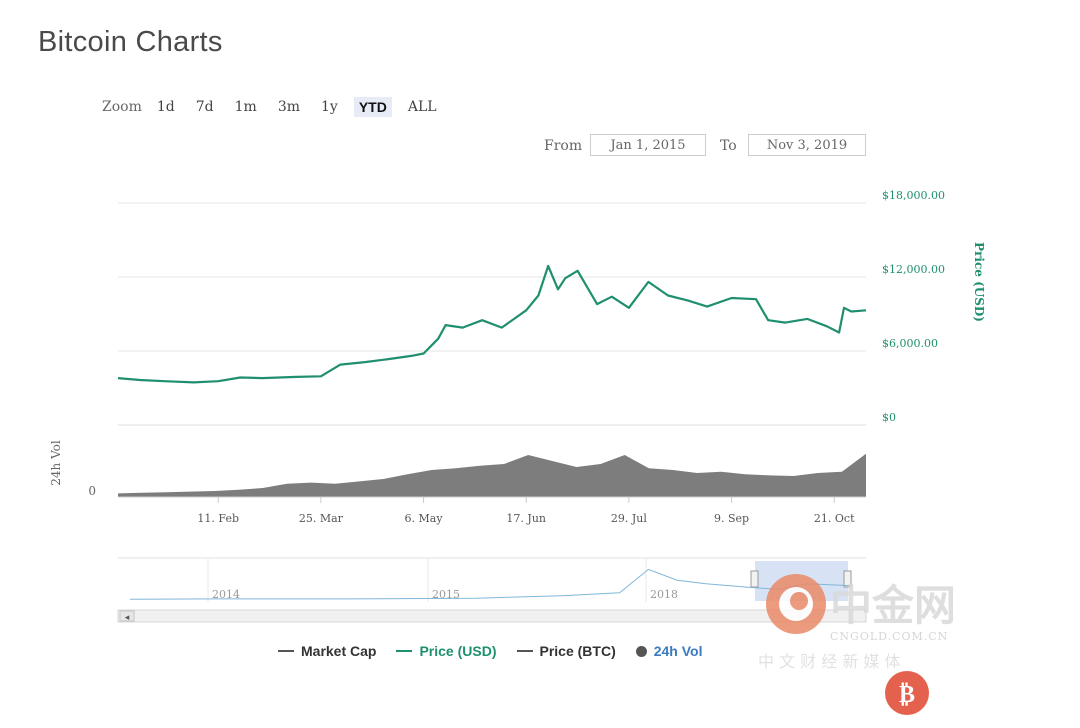  What do you see at coordinates (913, 306) in the screenshot?
I see `price-axis-ticks: $0 $6,000.00 $12,000.00 $18,000.00` at bounding box center [913, 306].